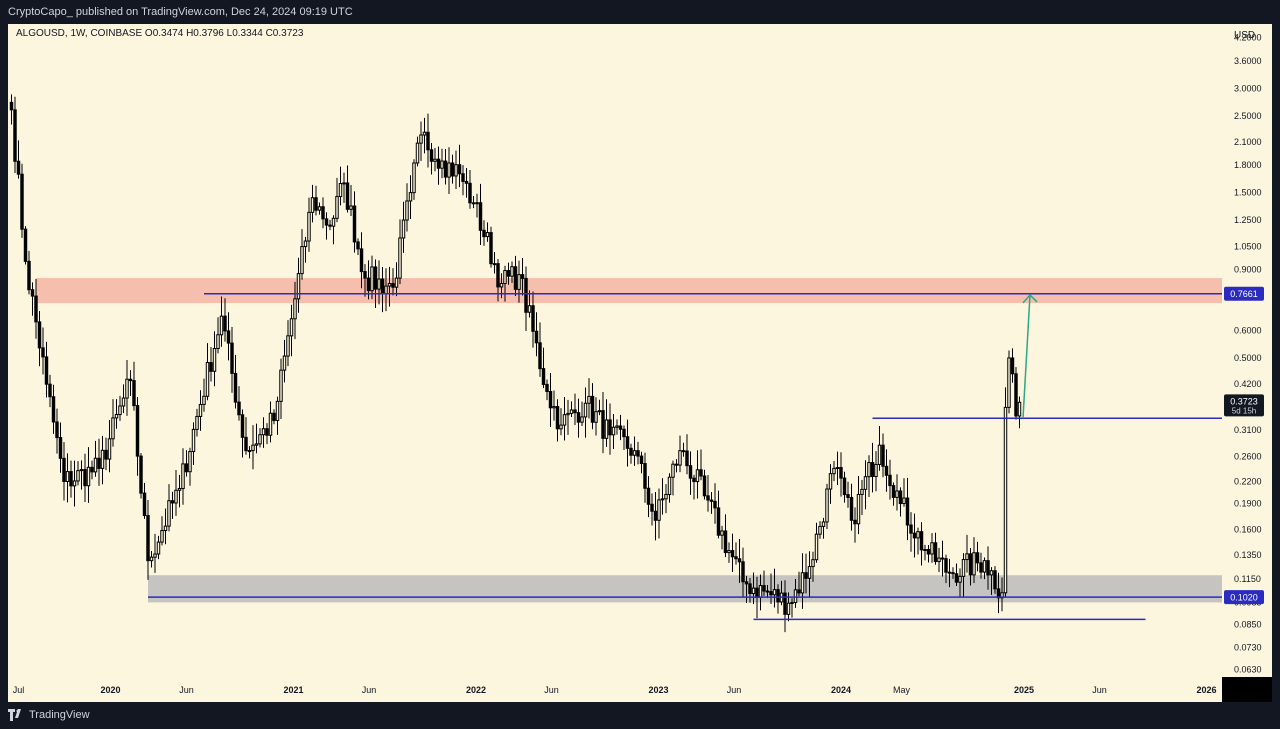 This screenshot has width=1280, height=729. What do you see at coordinates (615, 689) in the screenshot?
I see `time-axis` at bounding box center [615, 689].